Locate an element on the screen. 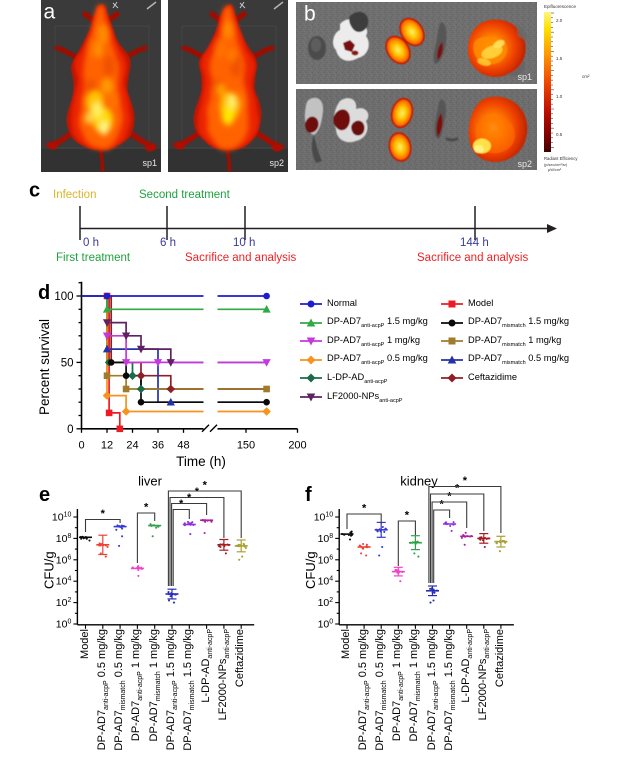  svg-text: 108 is located at coordinates (326, 539).